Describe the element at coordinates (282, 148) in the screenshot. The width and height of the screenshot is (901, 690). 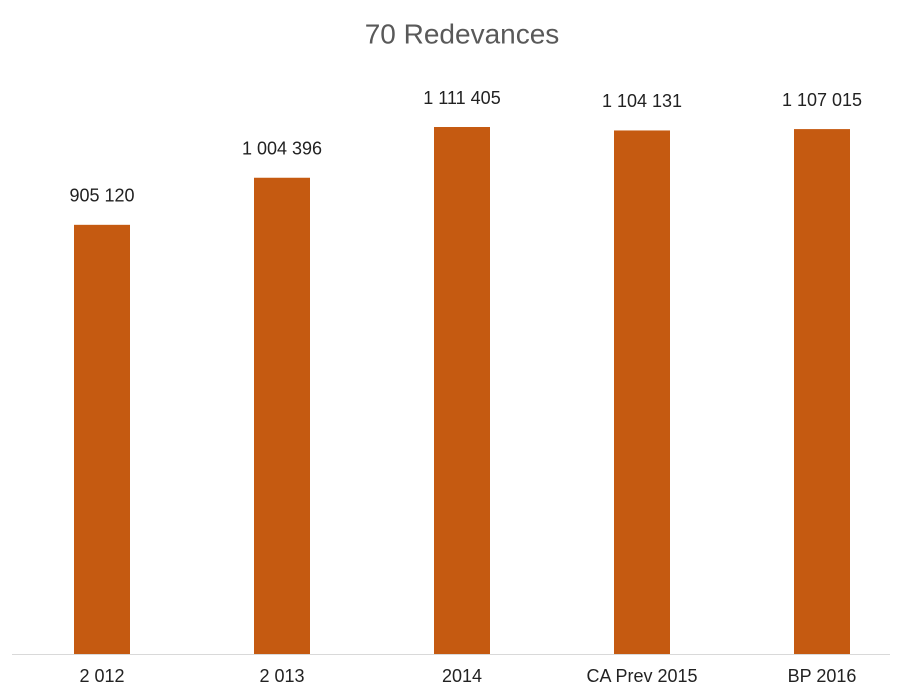
I see `data-label: 1 004 396` at that location.